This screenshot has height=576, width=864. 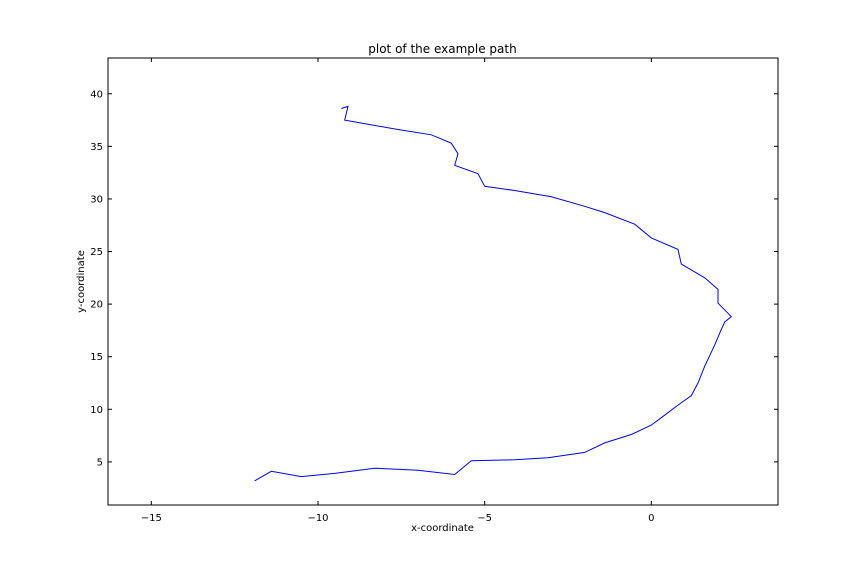 What do you see at coordinates (96, 410) in the screenshot?
I see `y-tick-label: 10` at bounding box center [96, 410].